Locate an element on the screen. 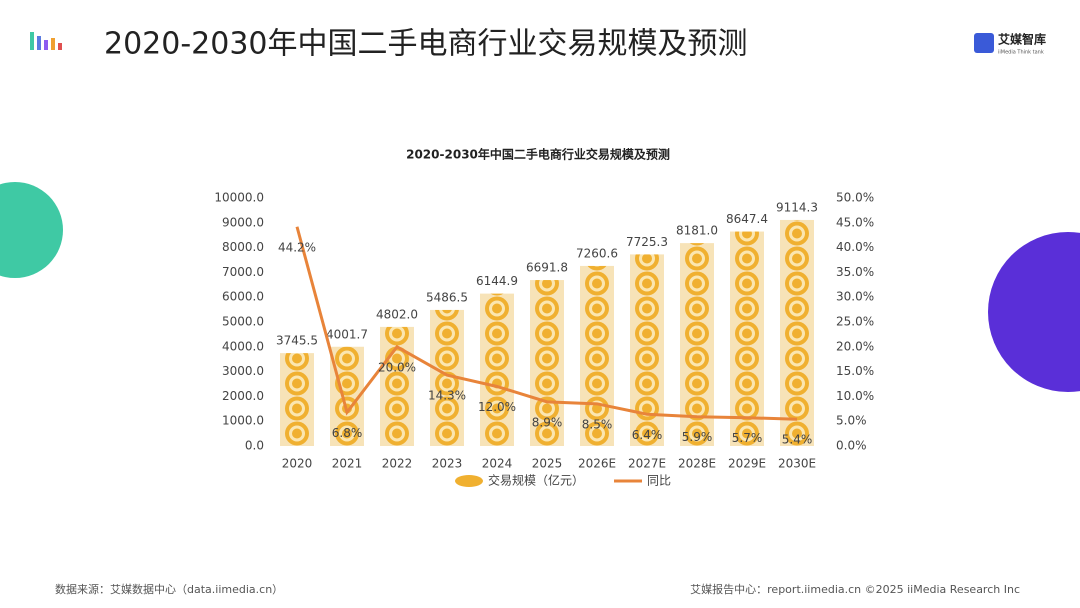  y2-tick-label: 50.0% is located at coordinates (855, 198).